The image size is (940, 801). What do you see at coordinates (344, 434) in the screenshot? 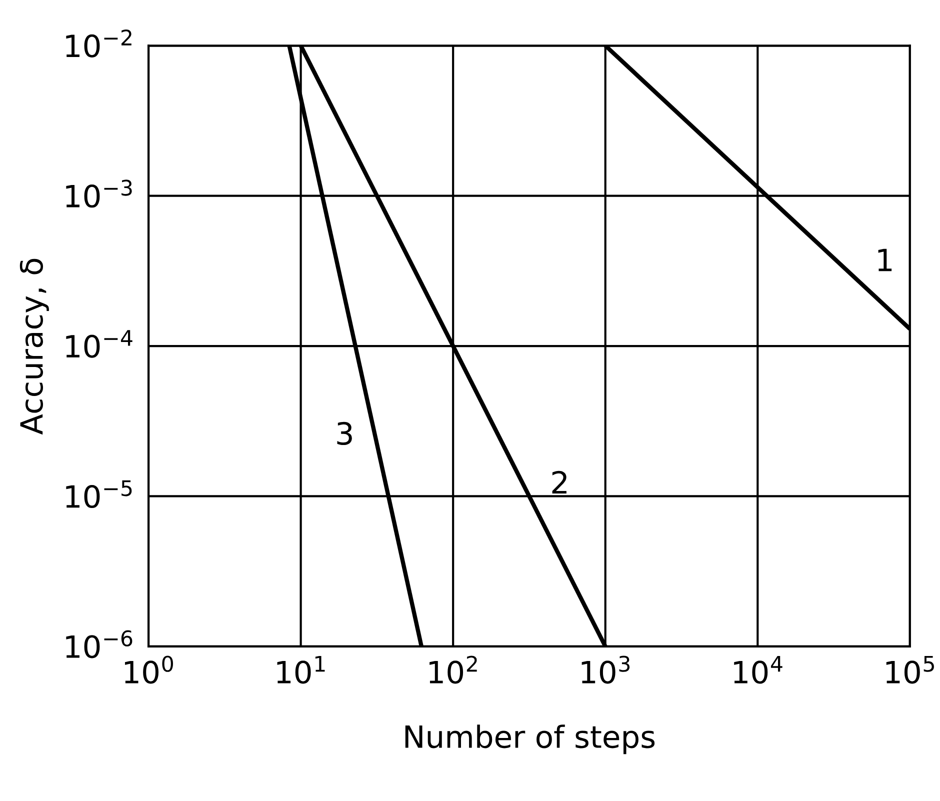
I see `series-label: 3` at bounding box center [344, 434].